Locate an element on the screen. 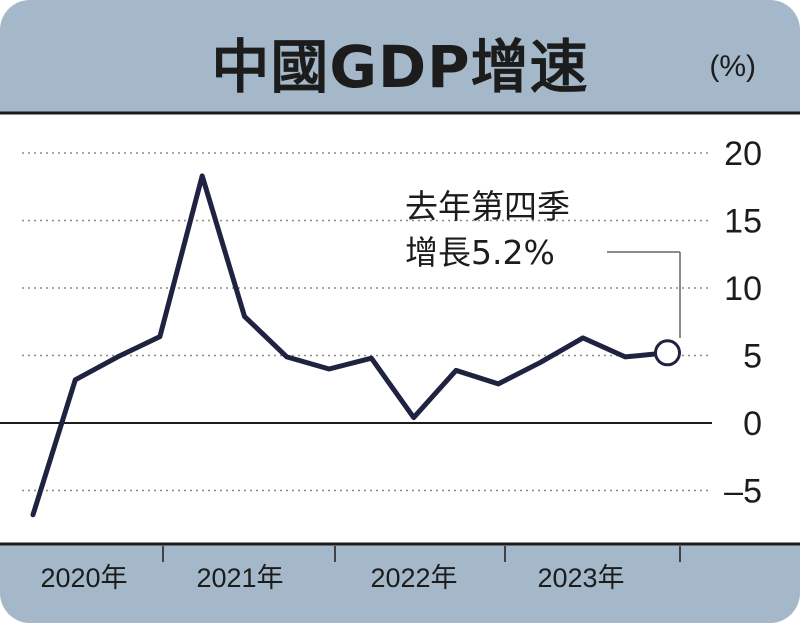 The width and height of the screenshot is (800, 623). y-tick-label: 5 is located at coordinates (752, 357).